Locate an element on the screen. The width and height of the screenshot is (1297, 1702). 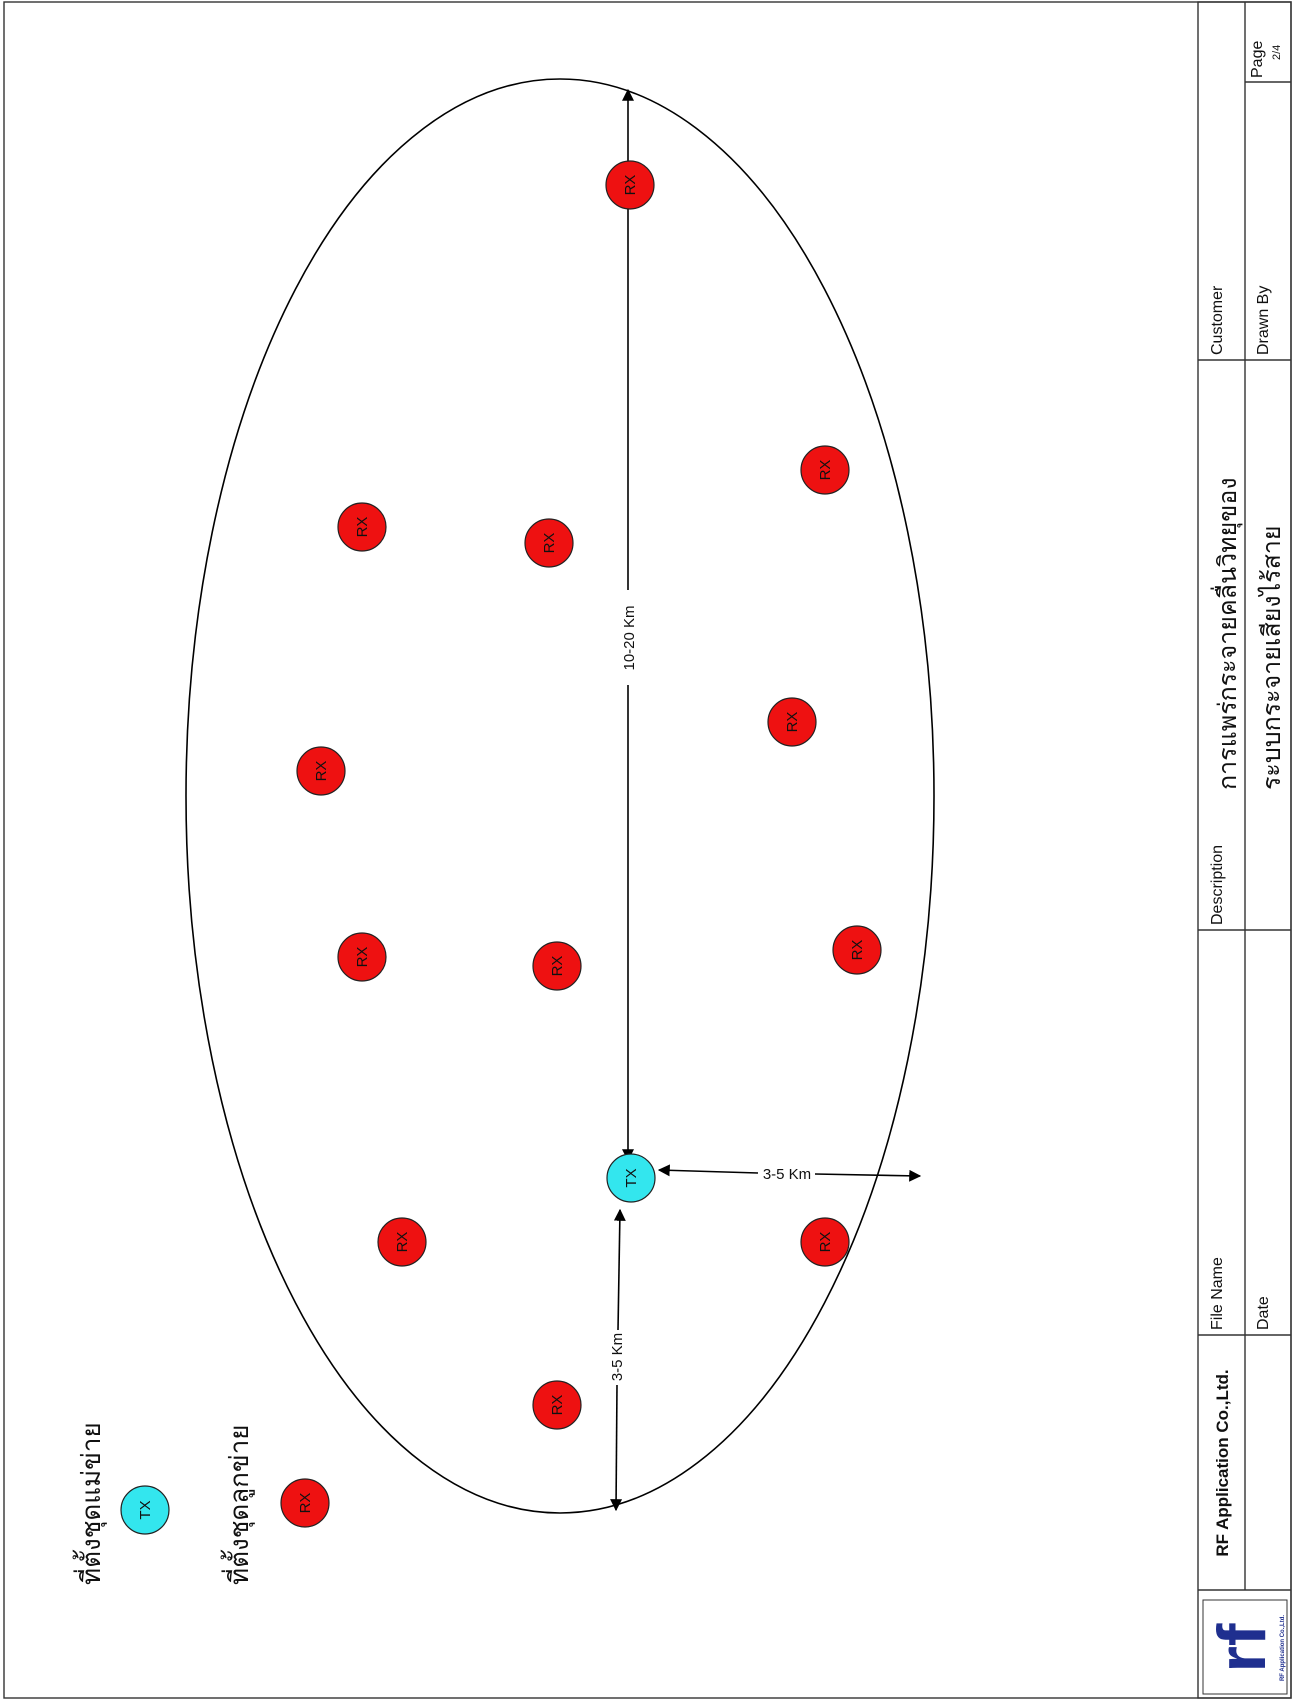
dimension-label-short-right: 3-5 Km is located at coordinates (787, 1174).